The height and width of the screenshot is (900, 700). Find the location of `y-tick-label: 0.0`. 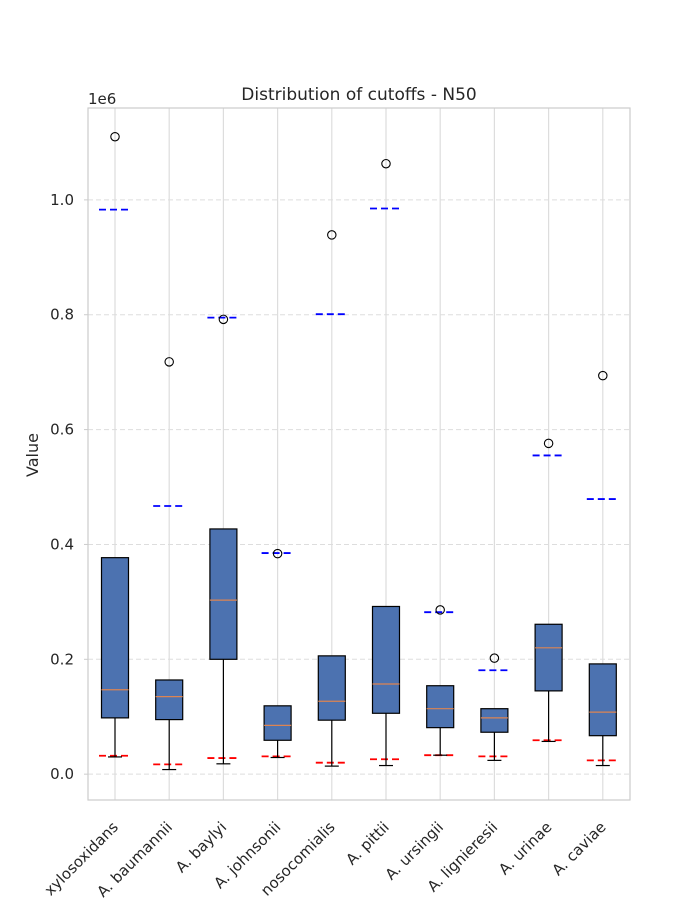

y-tick-label: 0.0 is located at coordinates (62, 774).